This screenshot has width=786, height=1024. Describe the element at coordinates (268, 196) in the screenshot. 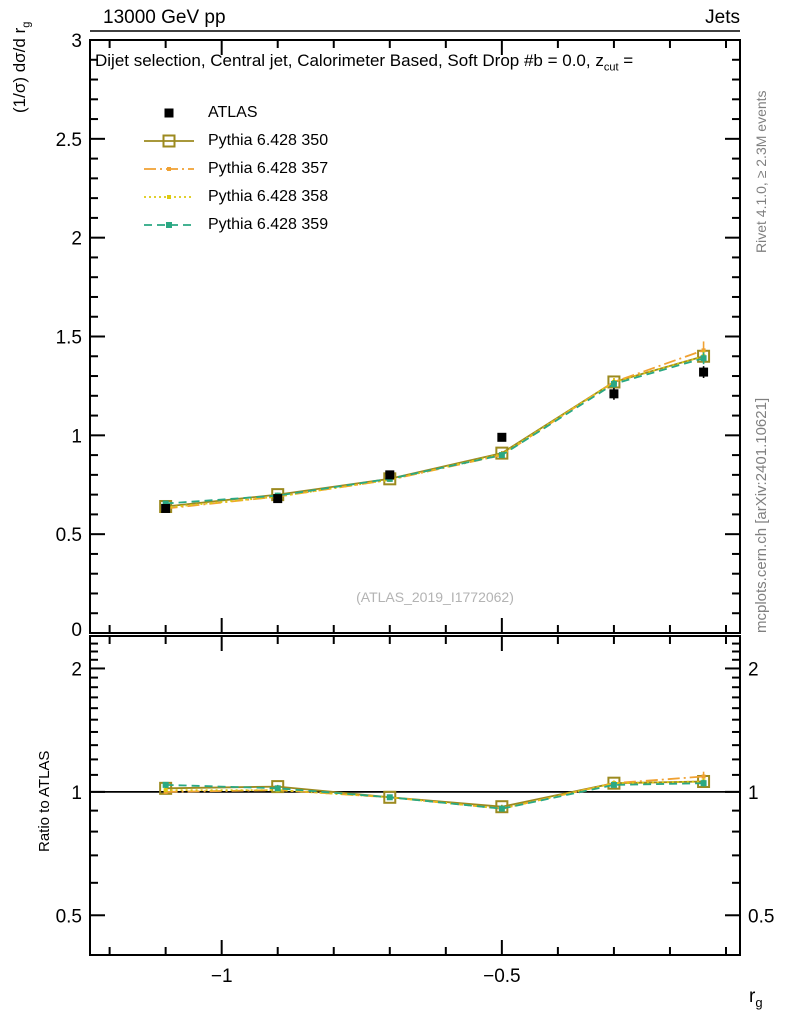

I see `legend-label: Pythia 6.428 358` at that location.